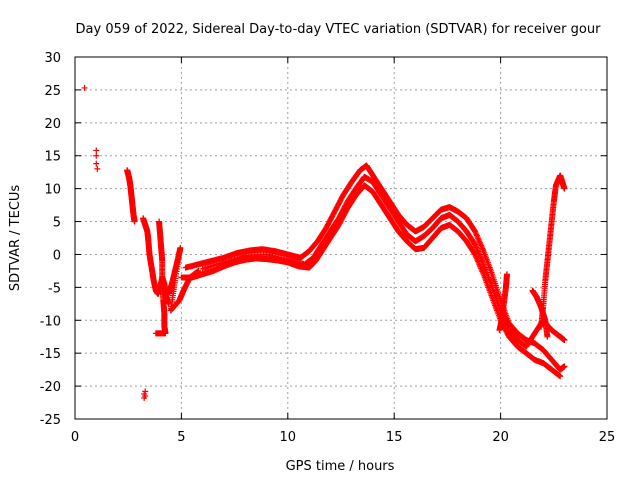 The image size is (640, 480). What do you see at coordinates (288, 437) in the screenshot?
I see `x-tick-label: 10` at bounding box center [288, 437].